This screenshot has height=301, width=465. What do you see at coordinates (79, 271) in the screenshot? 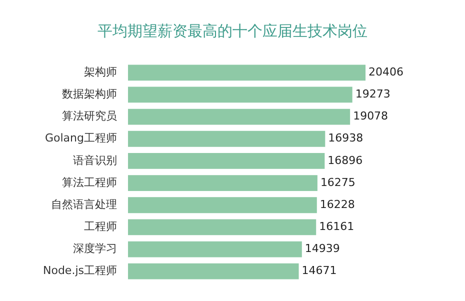
I see `y-tick-label: Node.js工程师` at bounding box center [79, 271].